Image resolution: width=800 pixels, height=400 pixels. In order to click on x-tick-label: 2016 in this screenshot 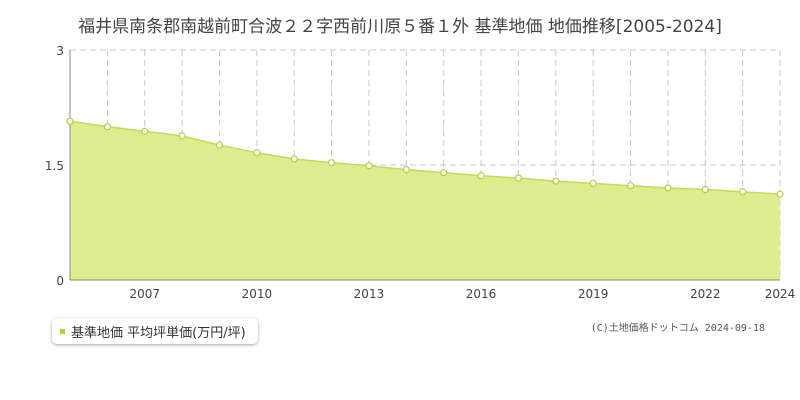, I will do `click(481, 294)`.